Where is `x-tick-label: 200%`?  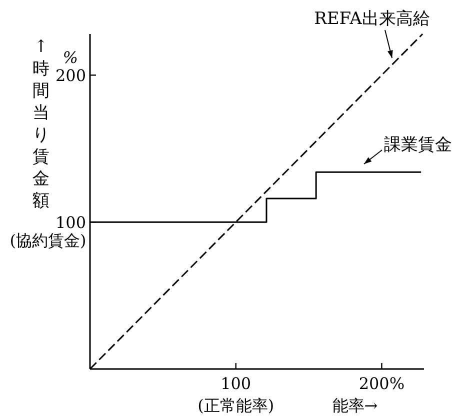
x-tick-label: 200% is located at coordinates (381, 383).